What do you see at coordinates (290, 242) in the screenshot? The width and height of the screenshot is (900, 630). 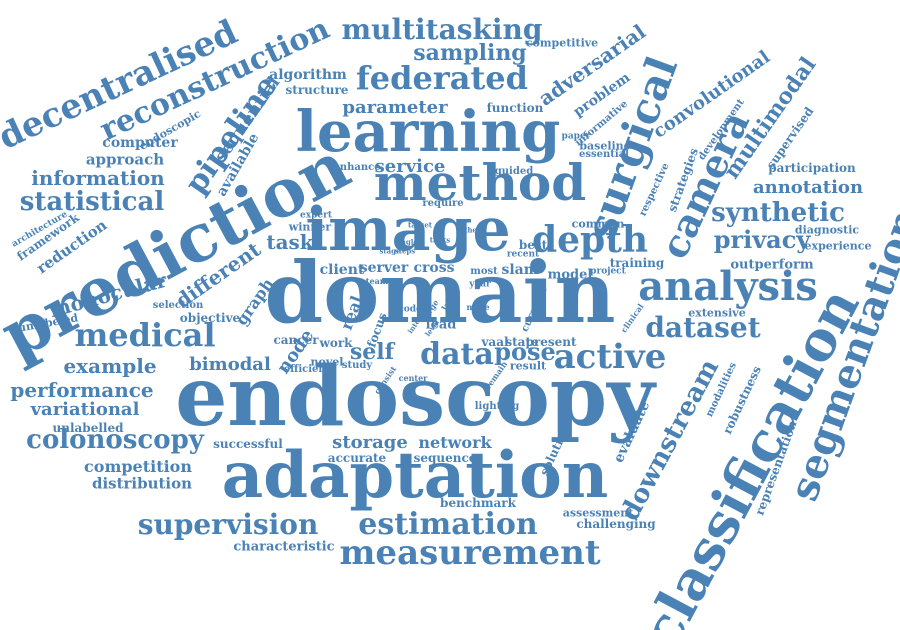 I see `word-task: task` at bounding box center [290, 242].